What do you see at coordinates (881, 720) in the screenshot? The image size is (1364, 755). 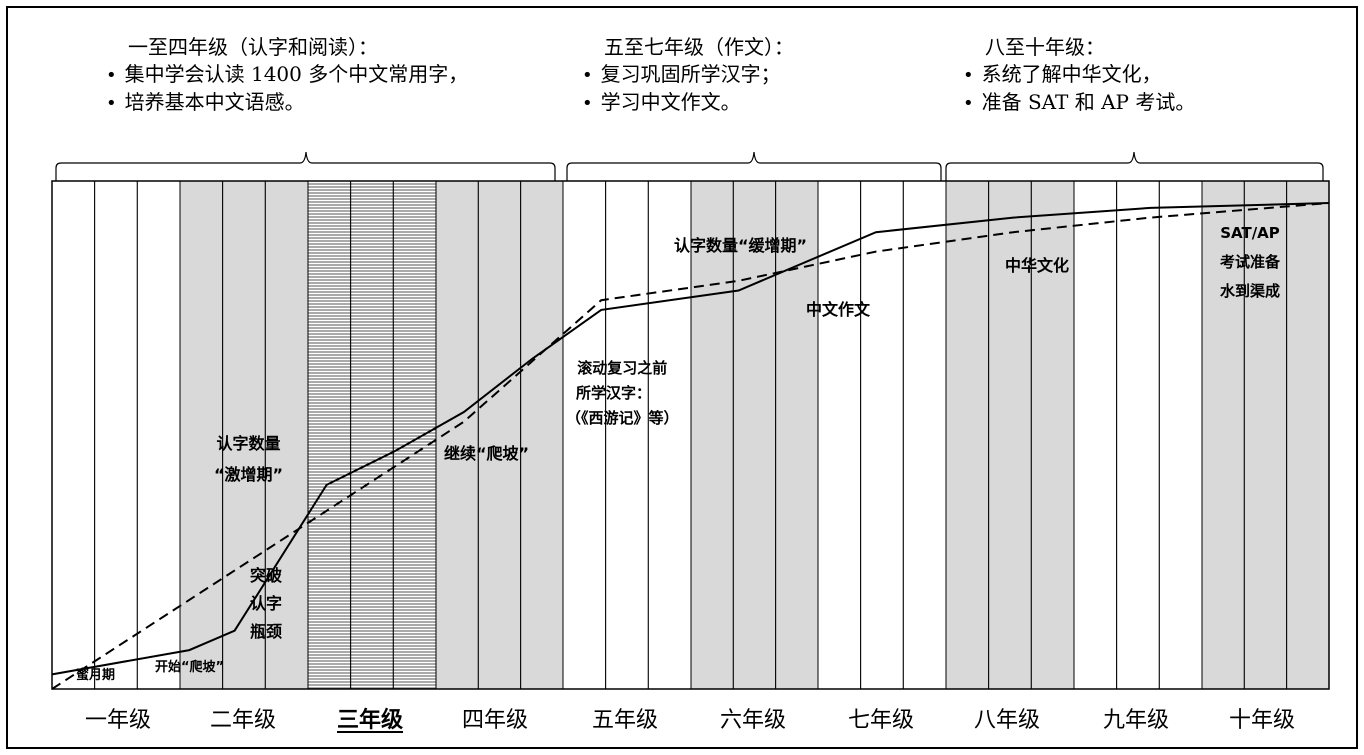 I see `grade-label-7: 七年级` at bounding box center [881, 720].